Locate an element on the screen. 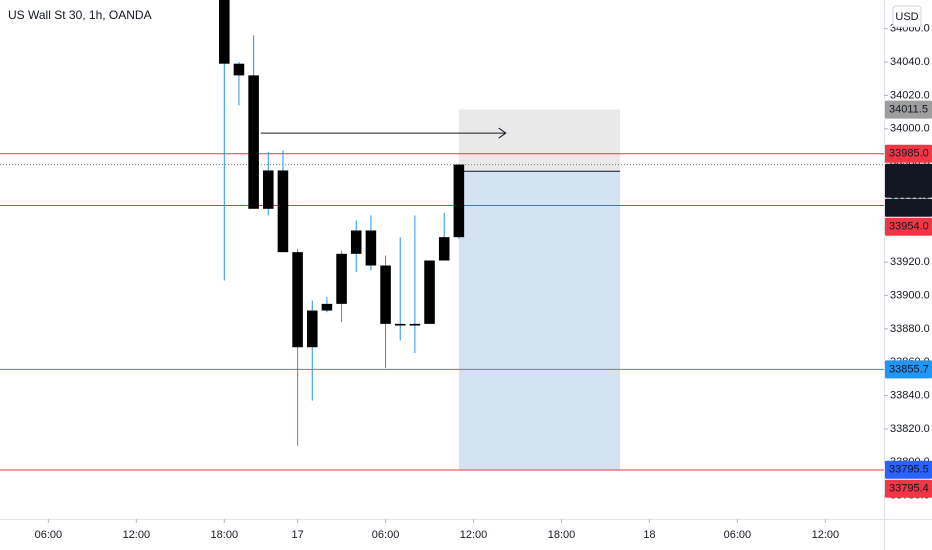 The height and width of the screenshot is (550, 932). currency-button is located at coordinates (907, 16).